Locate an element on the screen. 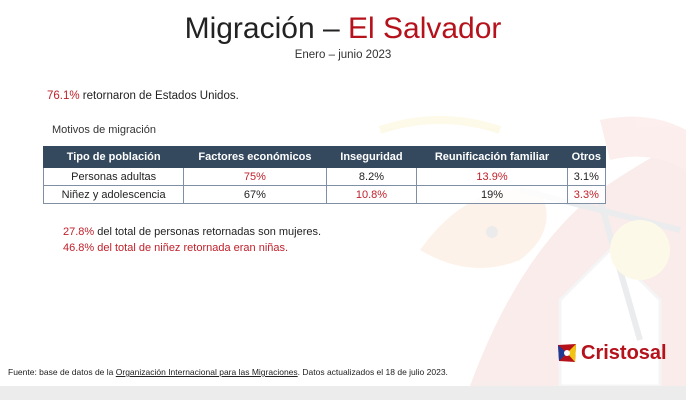 The image size is (686, 400). table-row: Personas adultas 75% 8.2% 13.9% 3.1% is located at coordinates (324, 176).